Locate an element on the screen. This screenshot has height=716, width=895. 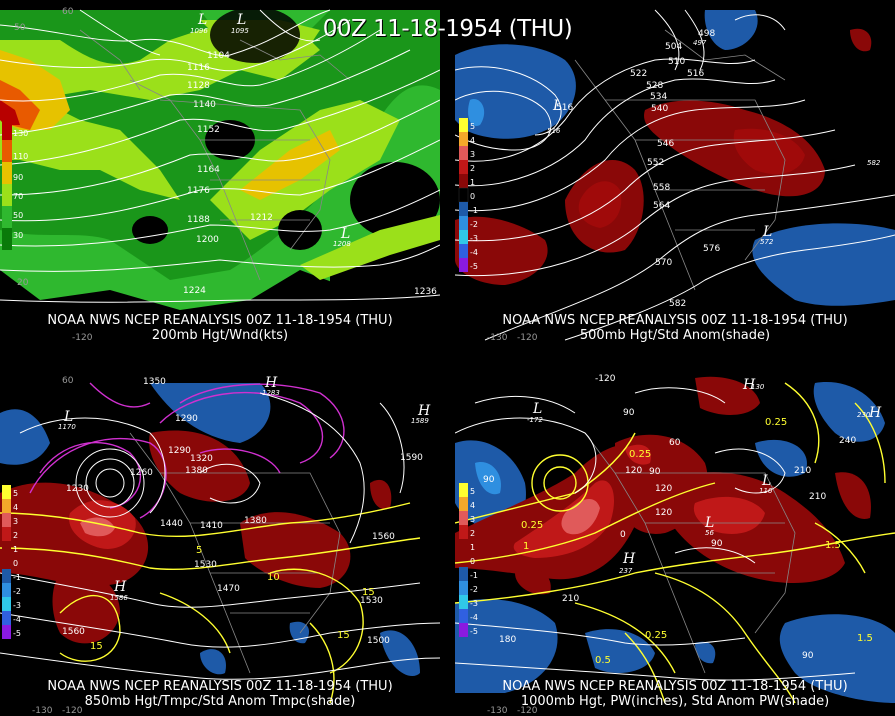
contour-label: 498 is located at coordinates (706, 34).